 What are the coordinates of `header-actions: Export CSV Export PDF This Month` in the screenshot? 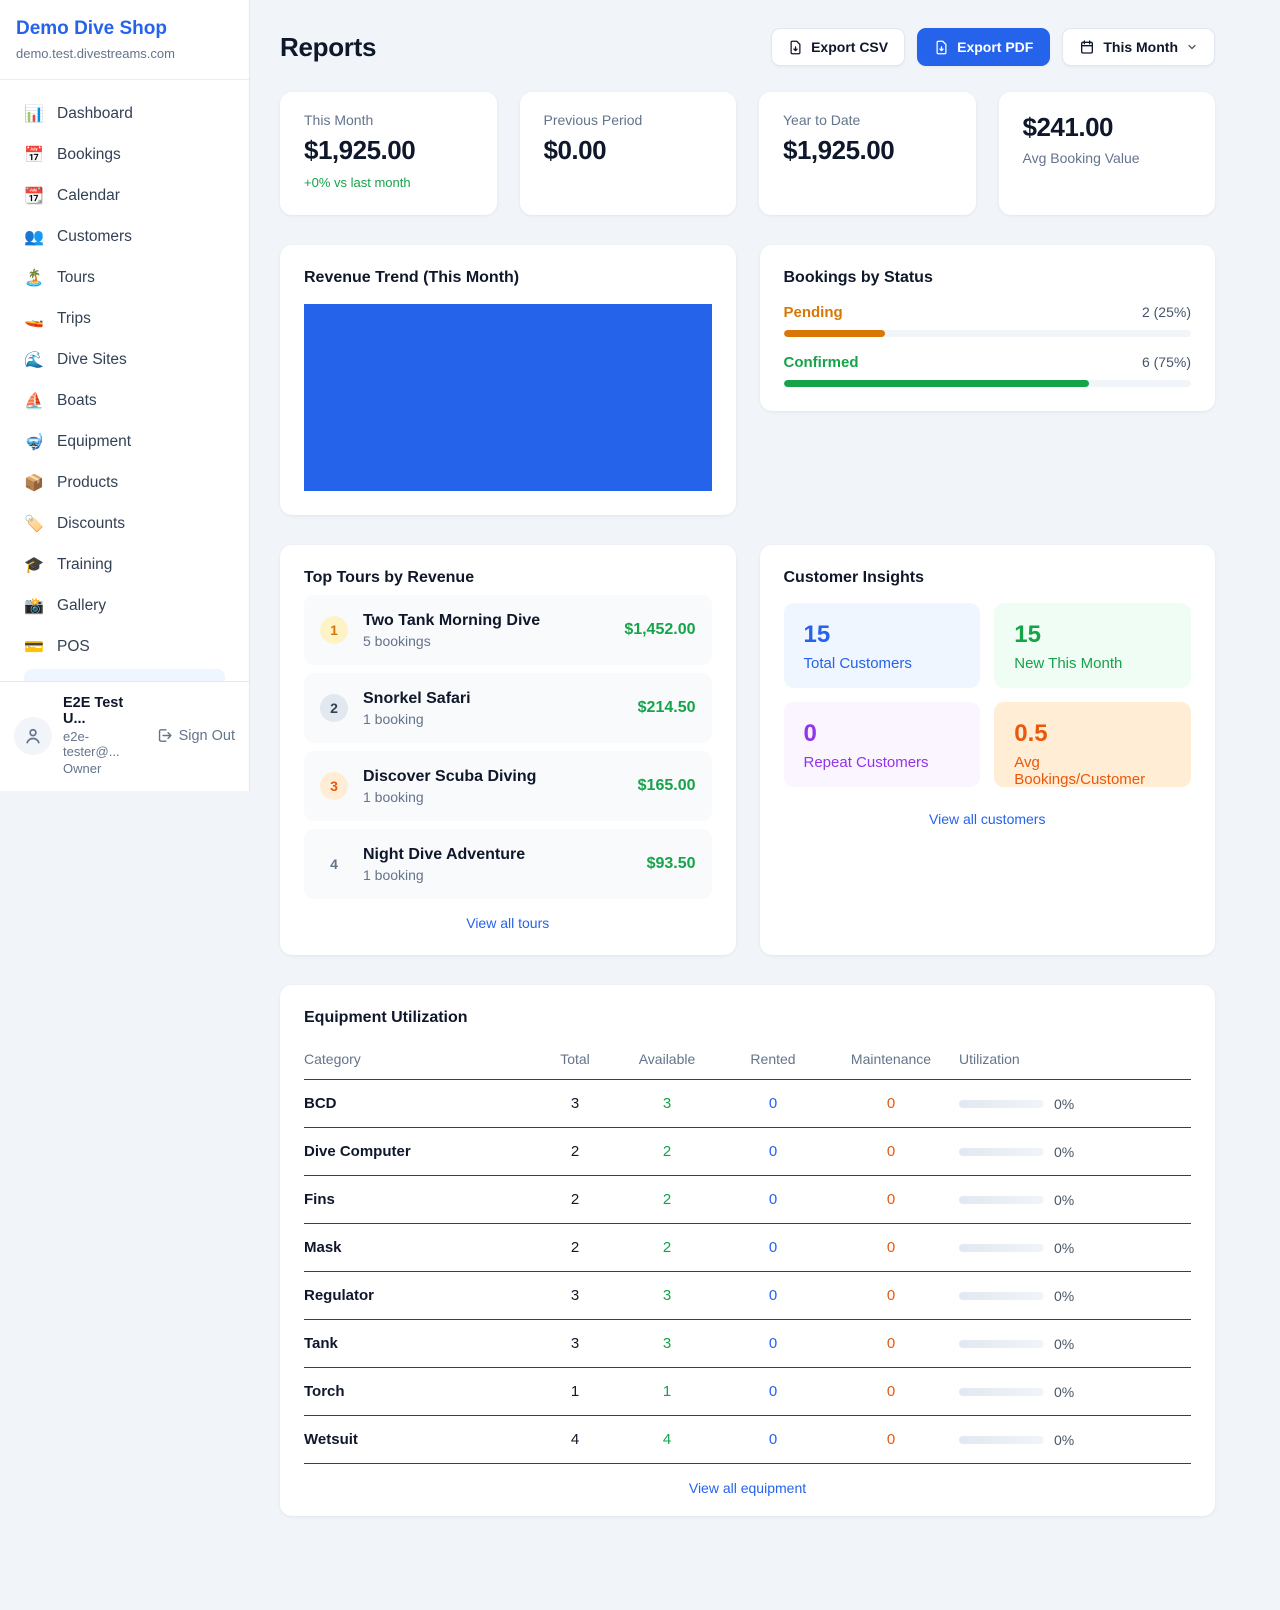 It's located at (993, 47).